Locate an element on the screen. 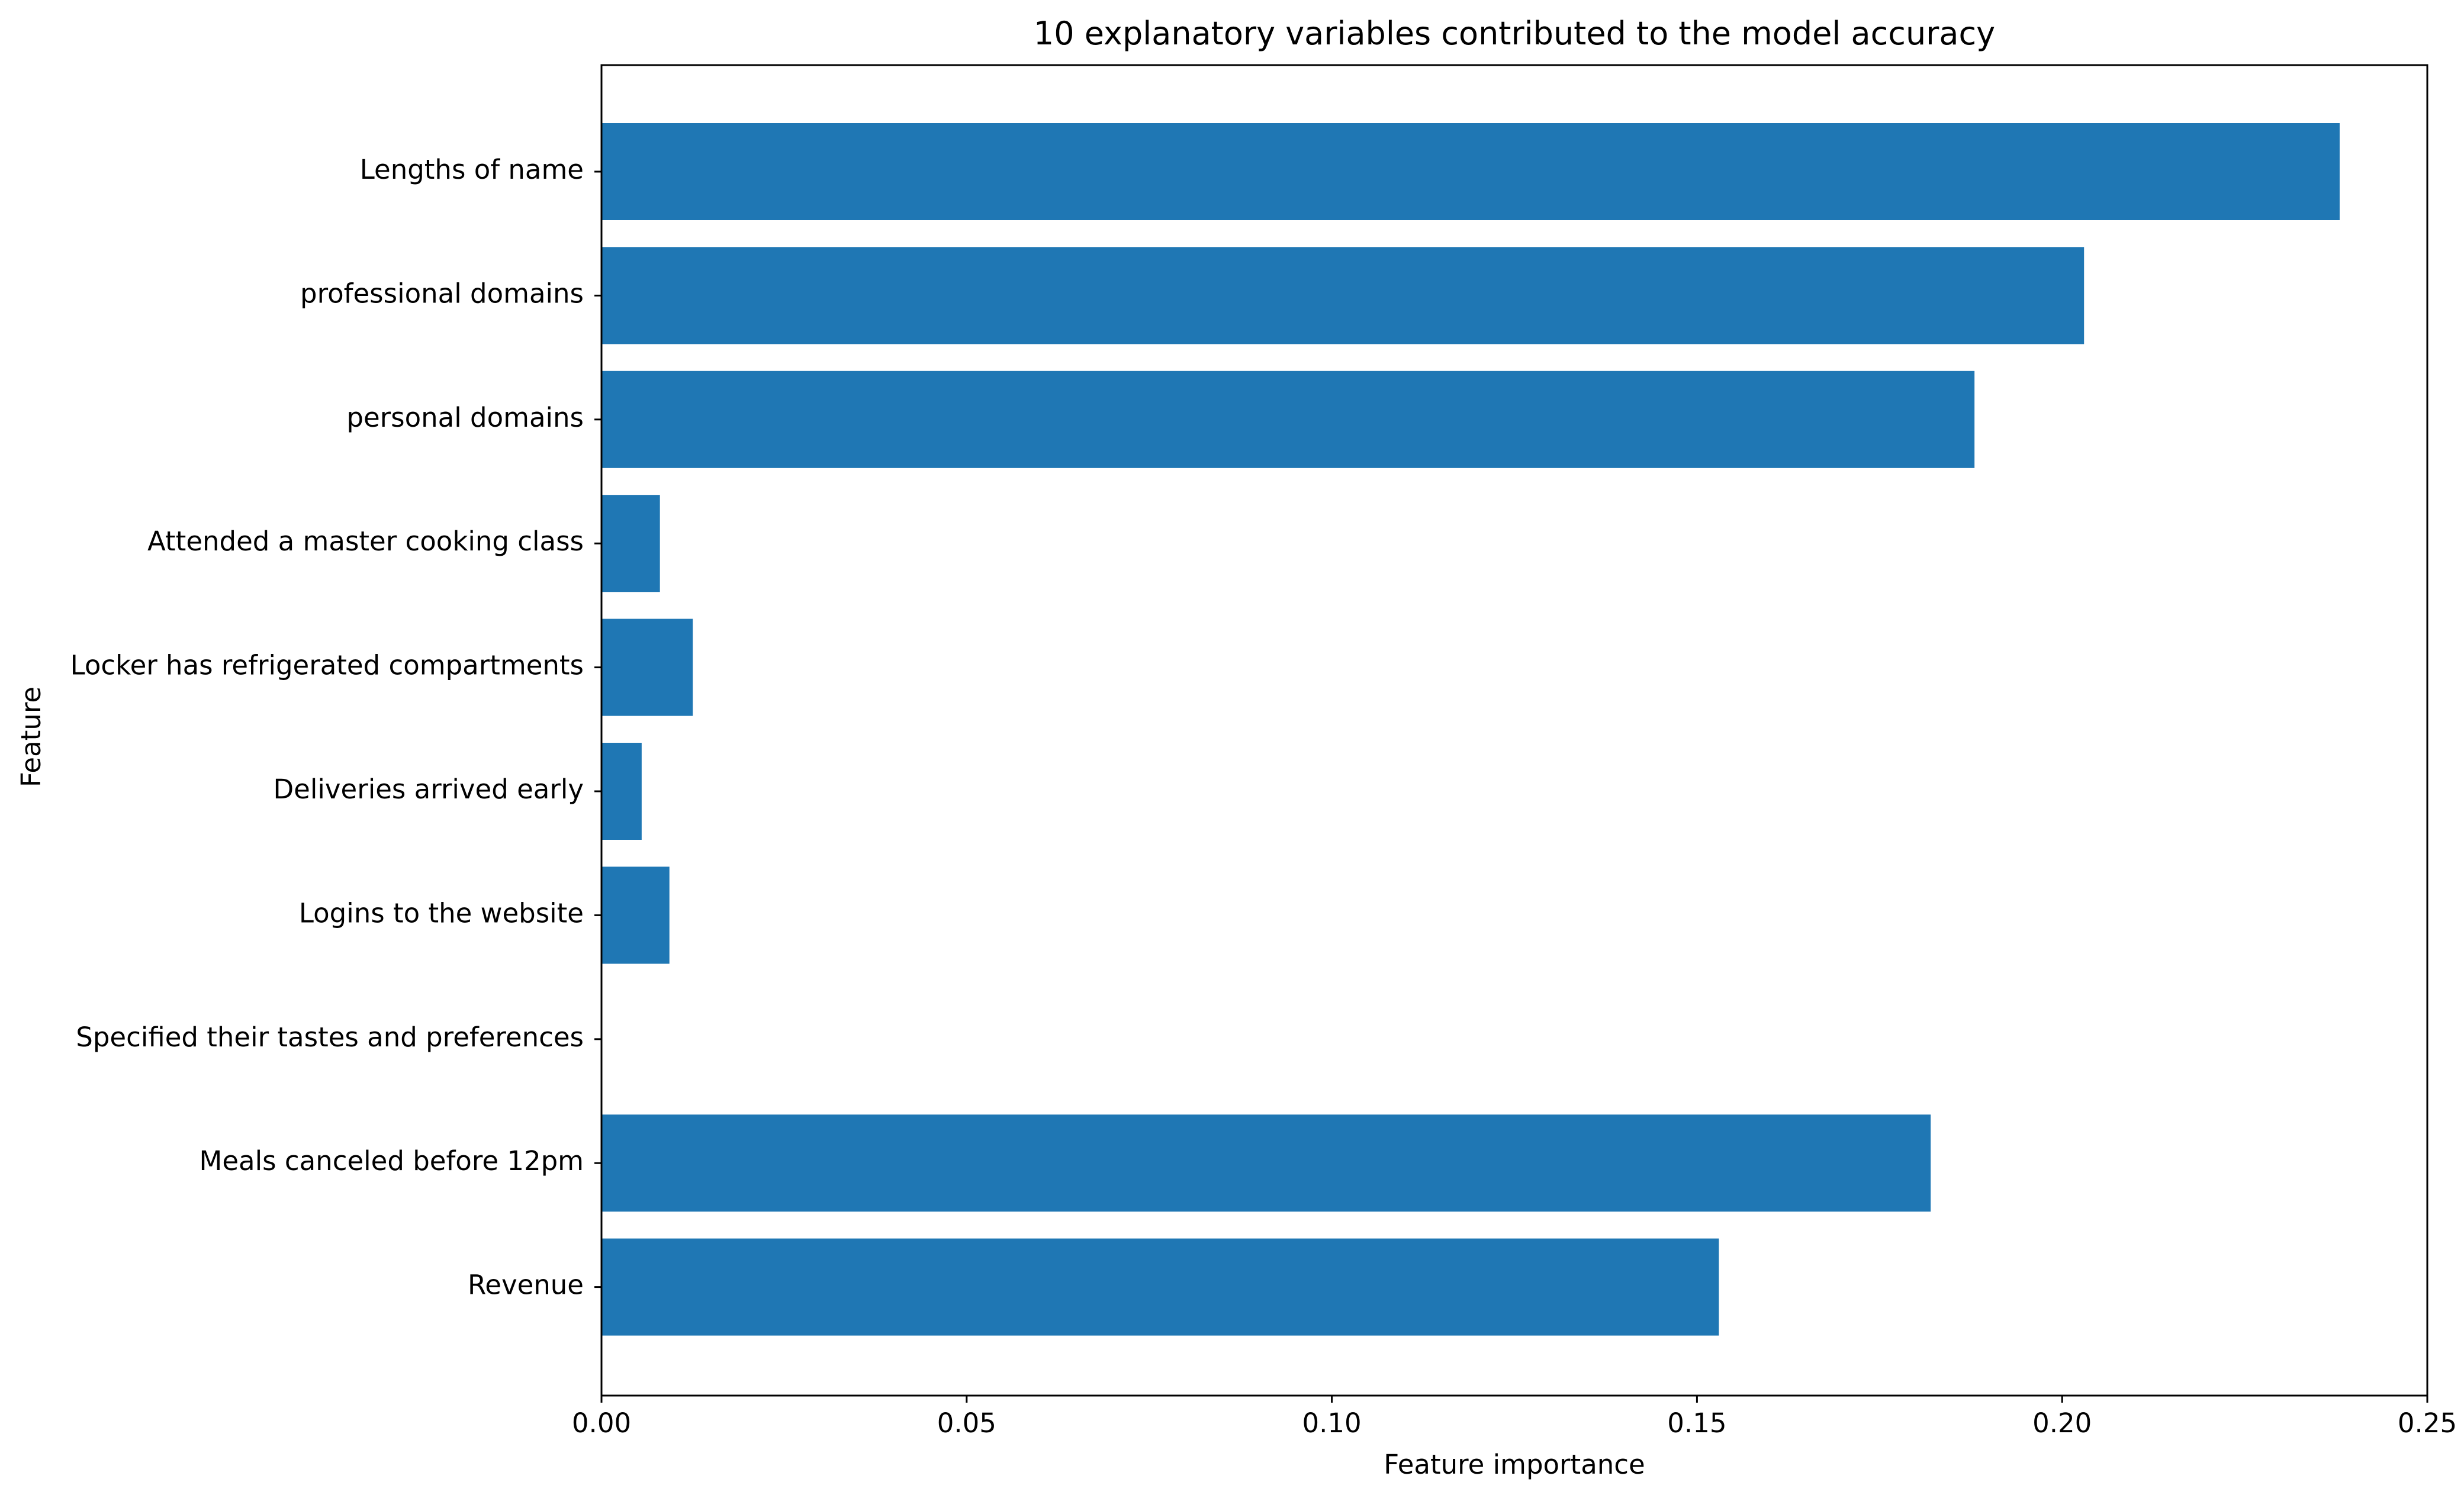 The width and height of the screenshot is (2464, 1495). y-tick-label: professional domains is located at coordinates (442, 293).